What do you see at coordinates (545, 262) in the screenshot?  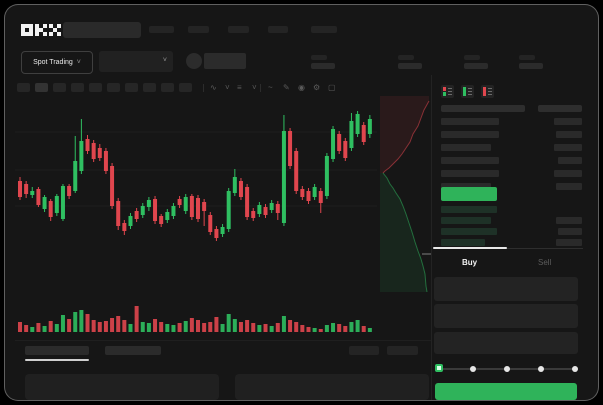 I see `tab-sell: Sell` at bounding box center [545, 262].